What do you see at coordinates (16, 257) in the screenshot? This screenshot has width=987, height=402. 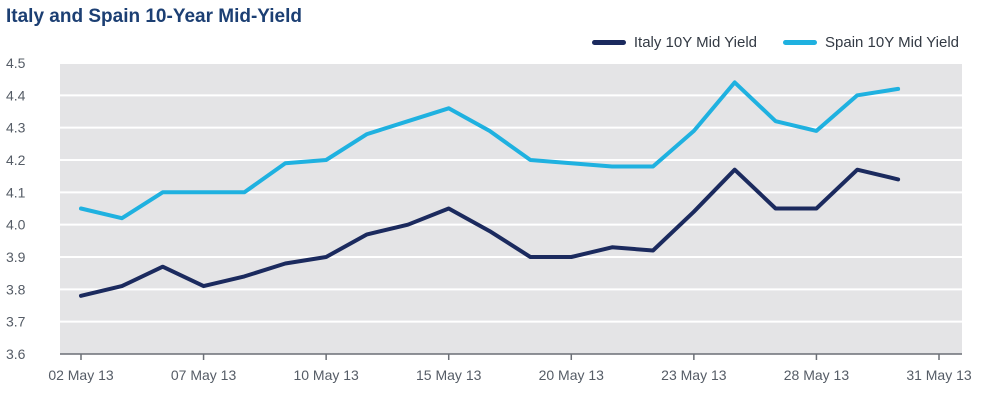 I see `y-tick-label: 3.9` at bounding box center [16, 257].